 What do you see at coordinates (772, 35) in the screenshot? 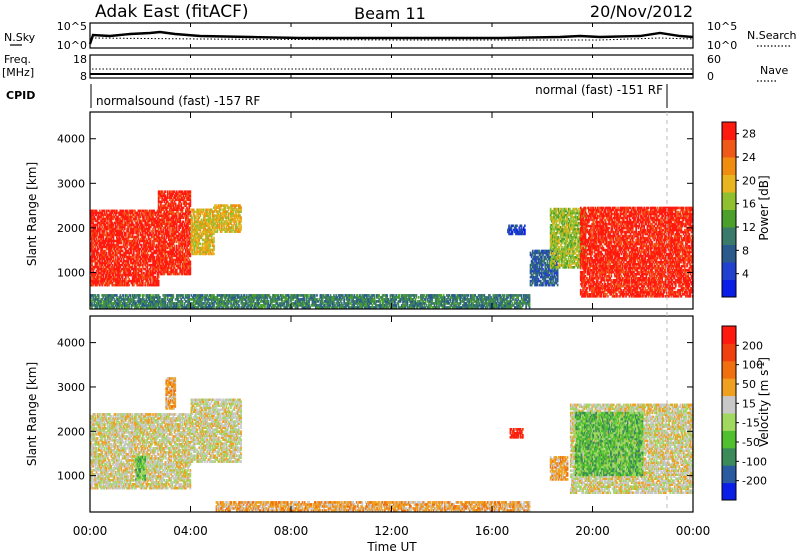
I see `nsearch-label: N.Search` at bounding box center [772, 35].